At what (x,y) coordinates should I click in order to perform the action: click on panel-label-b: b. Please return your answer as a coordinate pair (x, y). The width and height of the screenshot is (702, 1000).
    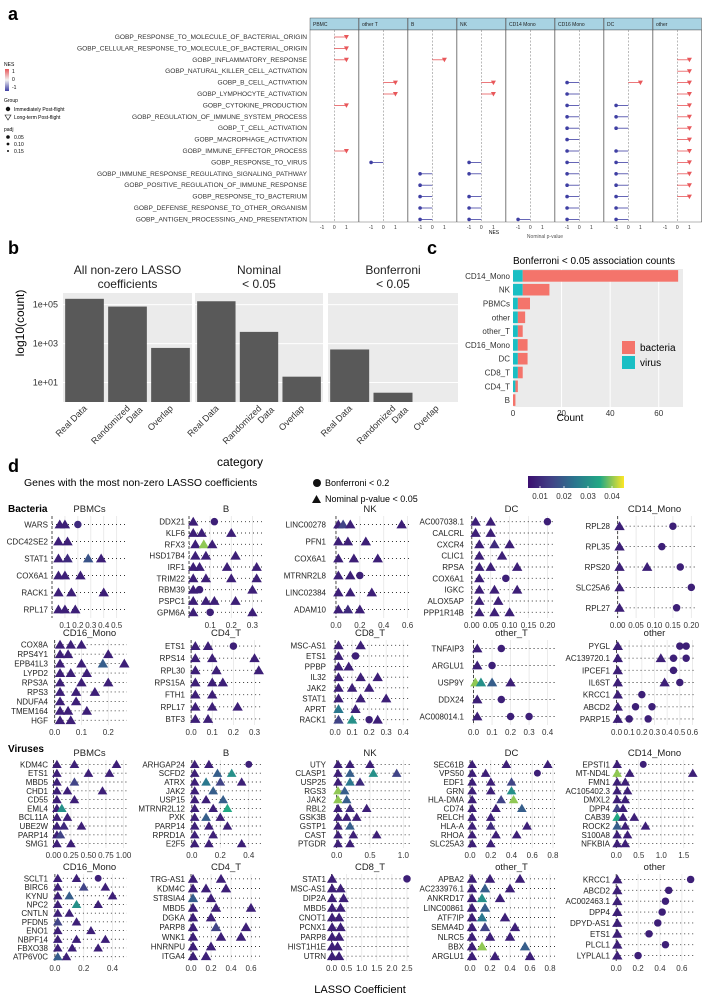
    Looking at the image, I should click on (13, 248).